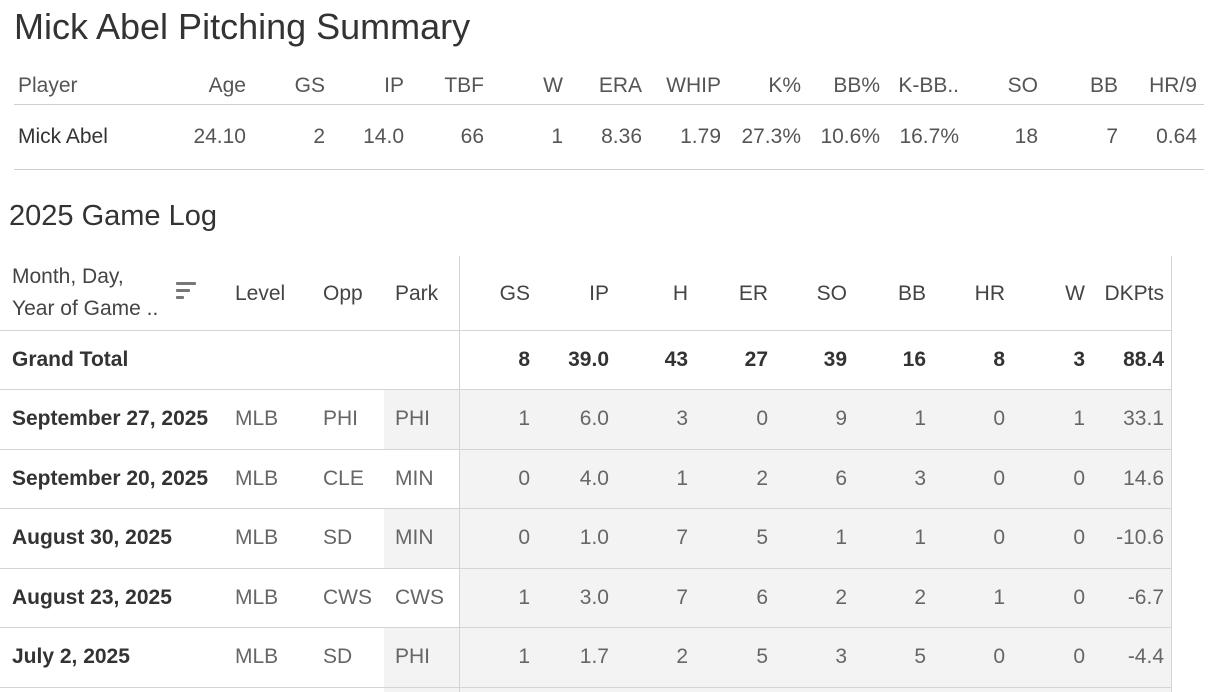  I want to click on grand-total-ip: 39.0, so click(588, 359).